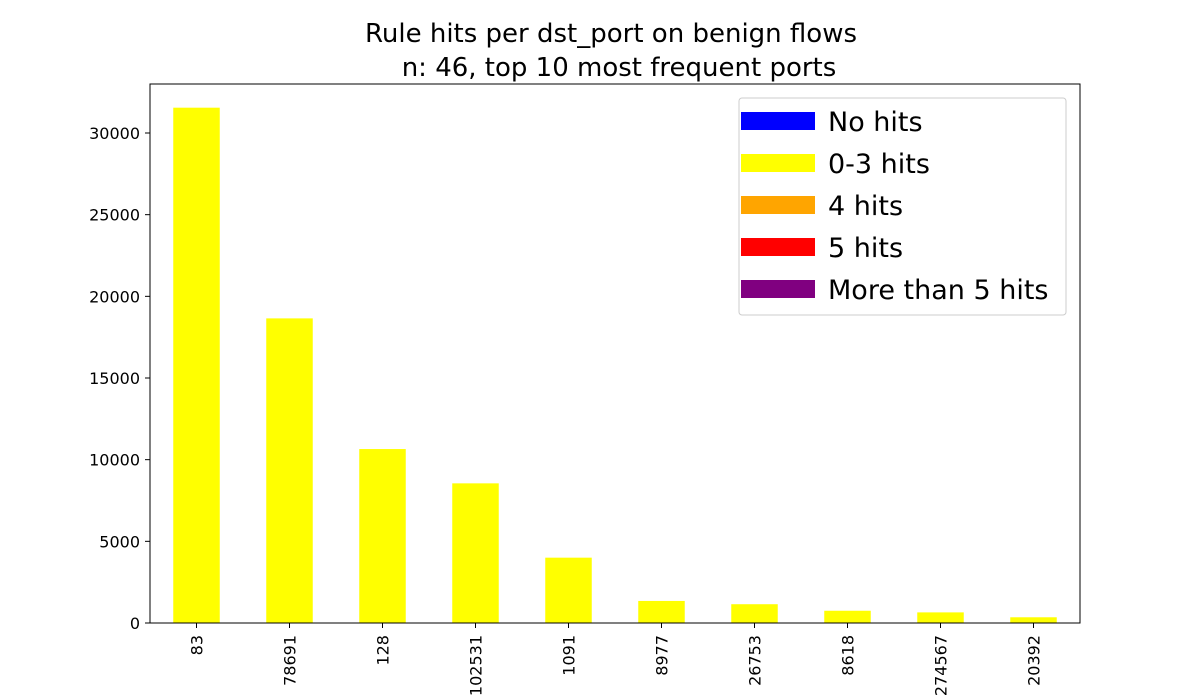 The image size is (1200, 700). I want to click on x-tick-label: 8618, so click(848, 655).